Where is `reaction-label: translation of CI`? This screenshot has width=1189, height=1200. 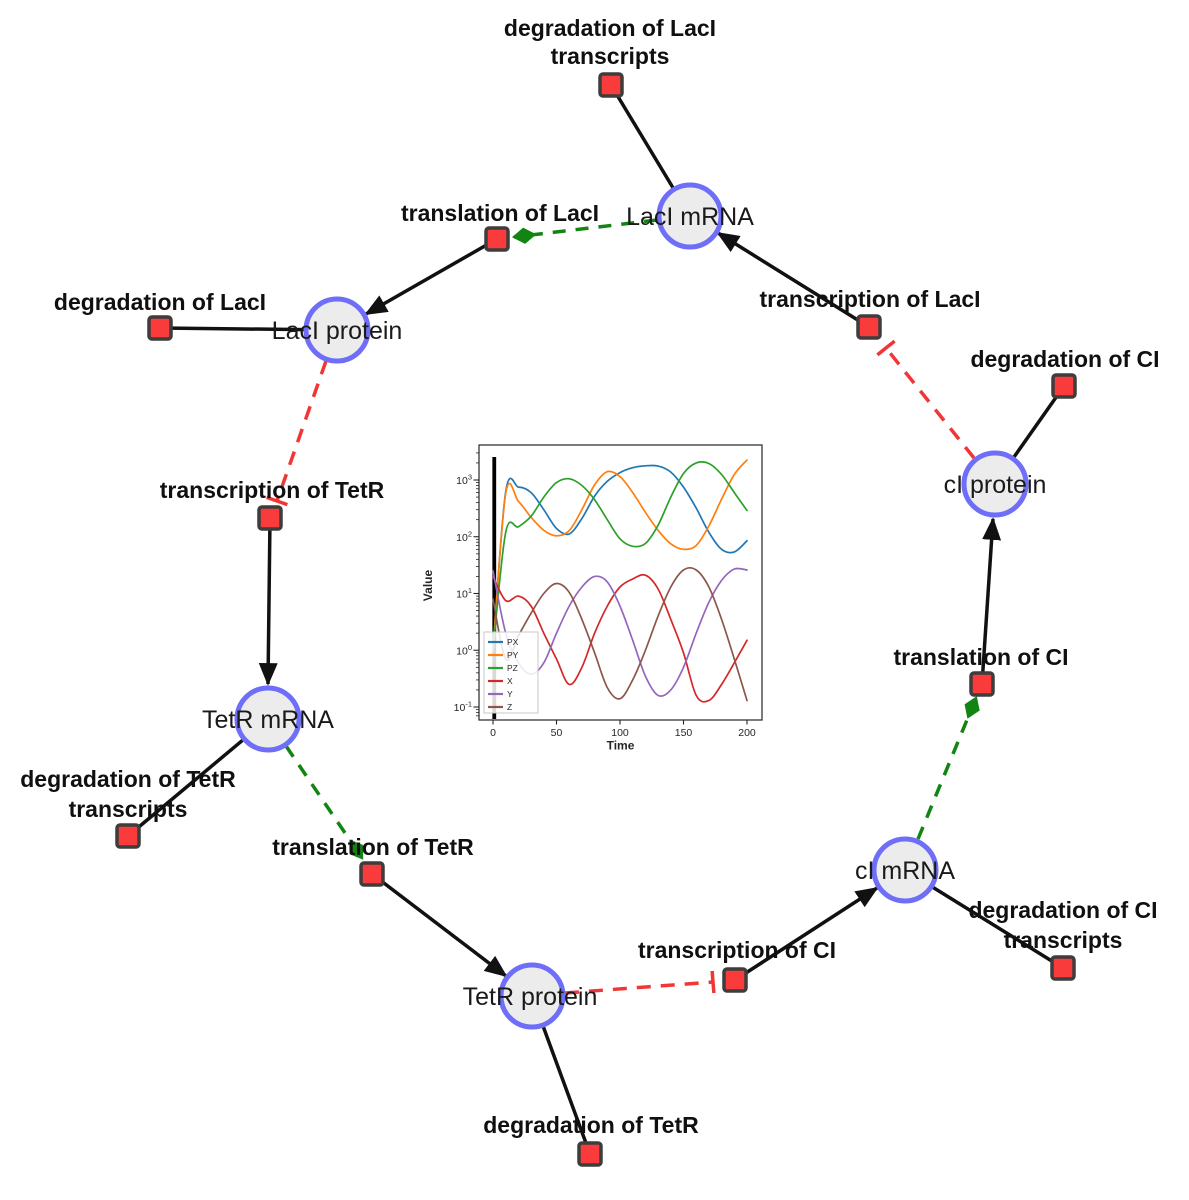
reaction-label: translation of CI is located at coordinates (980, 657).